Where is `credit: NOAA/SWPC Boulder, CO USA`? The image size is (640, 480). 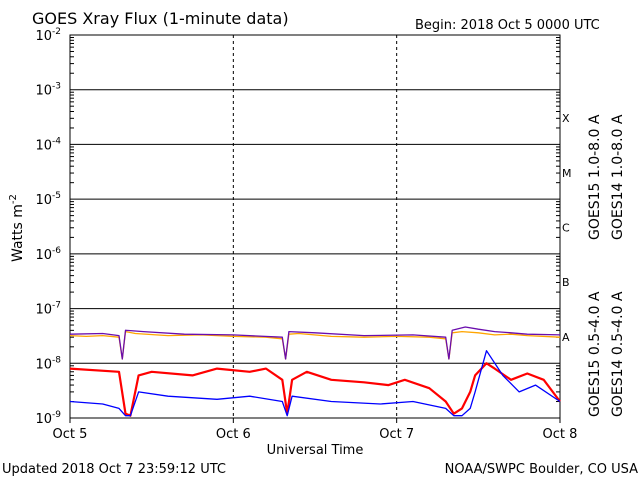 credit: NOAA/SWPC Boulder, CO USA is located at coordinates (541, 469).